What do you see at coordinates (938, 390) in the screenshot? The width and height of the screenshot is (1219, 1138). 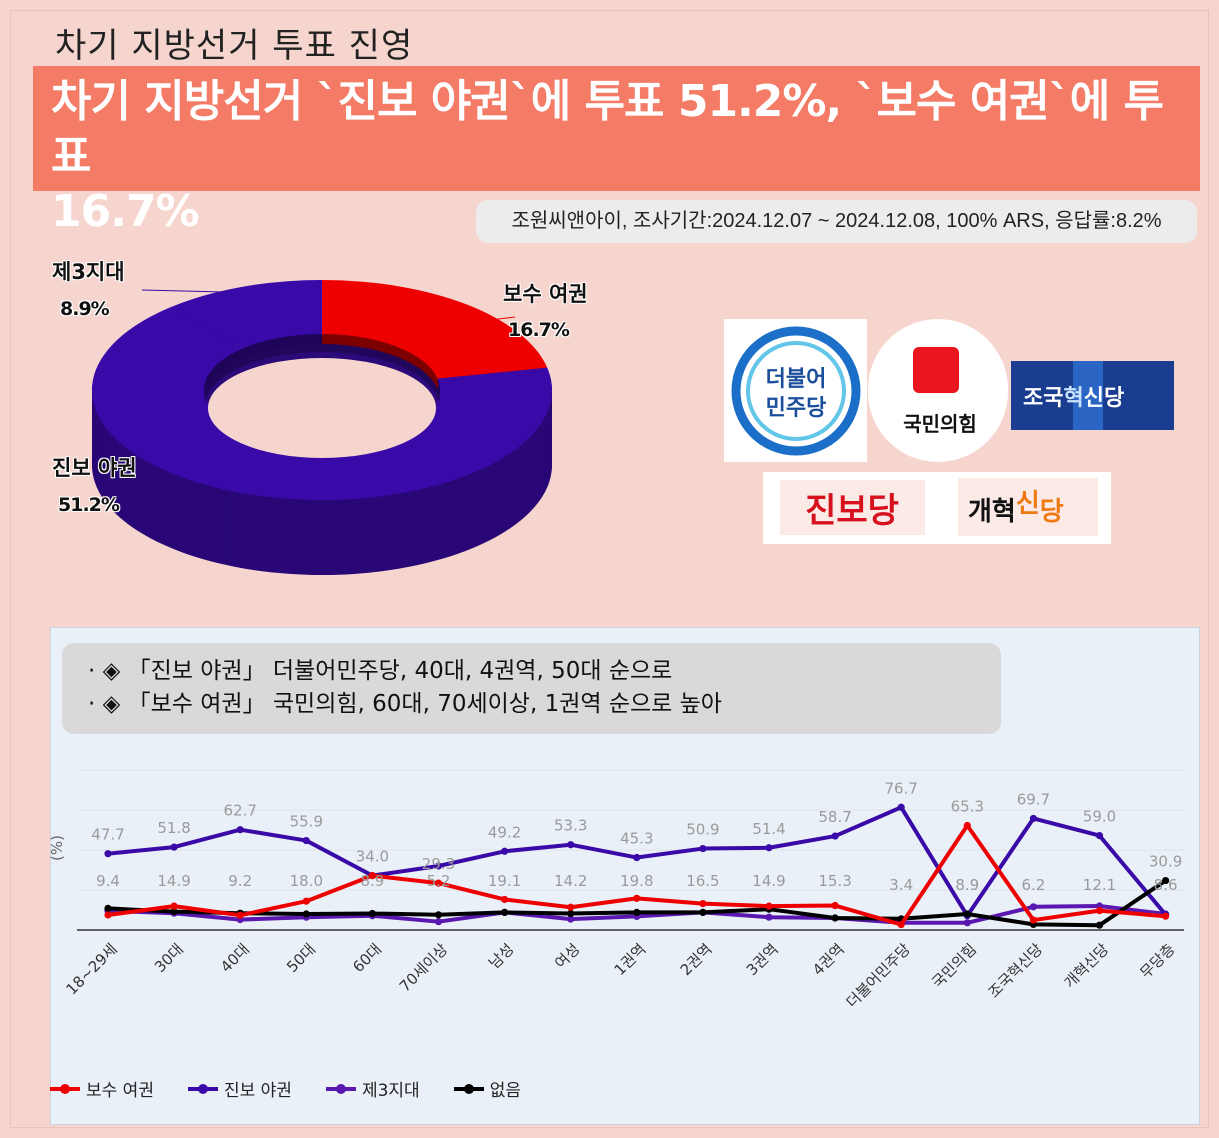 I see `ppp-party-logo: 국민의힘` at bounding box center [938, 390].